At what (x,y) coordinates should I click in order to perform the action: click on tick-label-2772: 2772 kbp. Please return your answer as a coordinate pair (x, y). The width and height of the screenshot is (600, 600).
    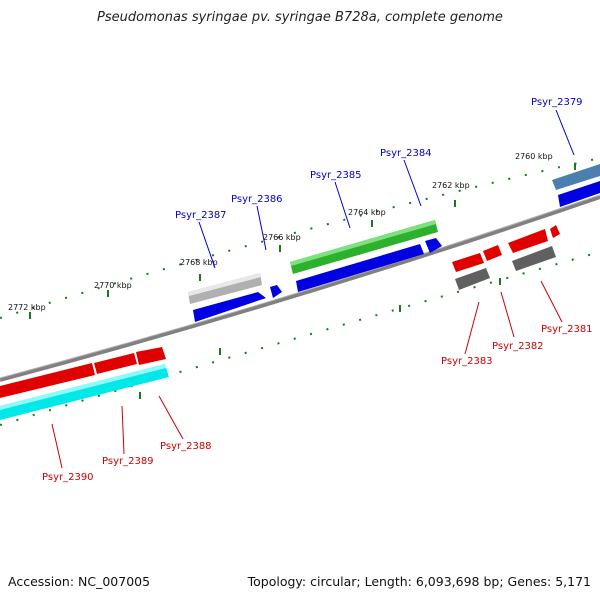
    Looking at the image, I should click on (27, 307).